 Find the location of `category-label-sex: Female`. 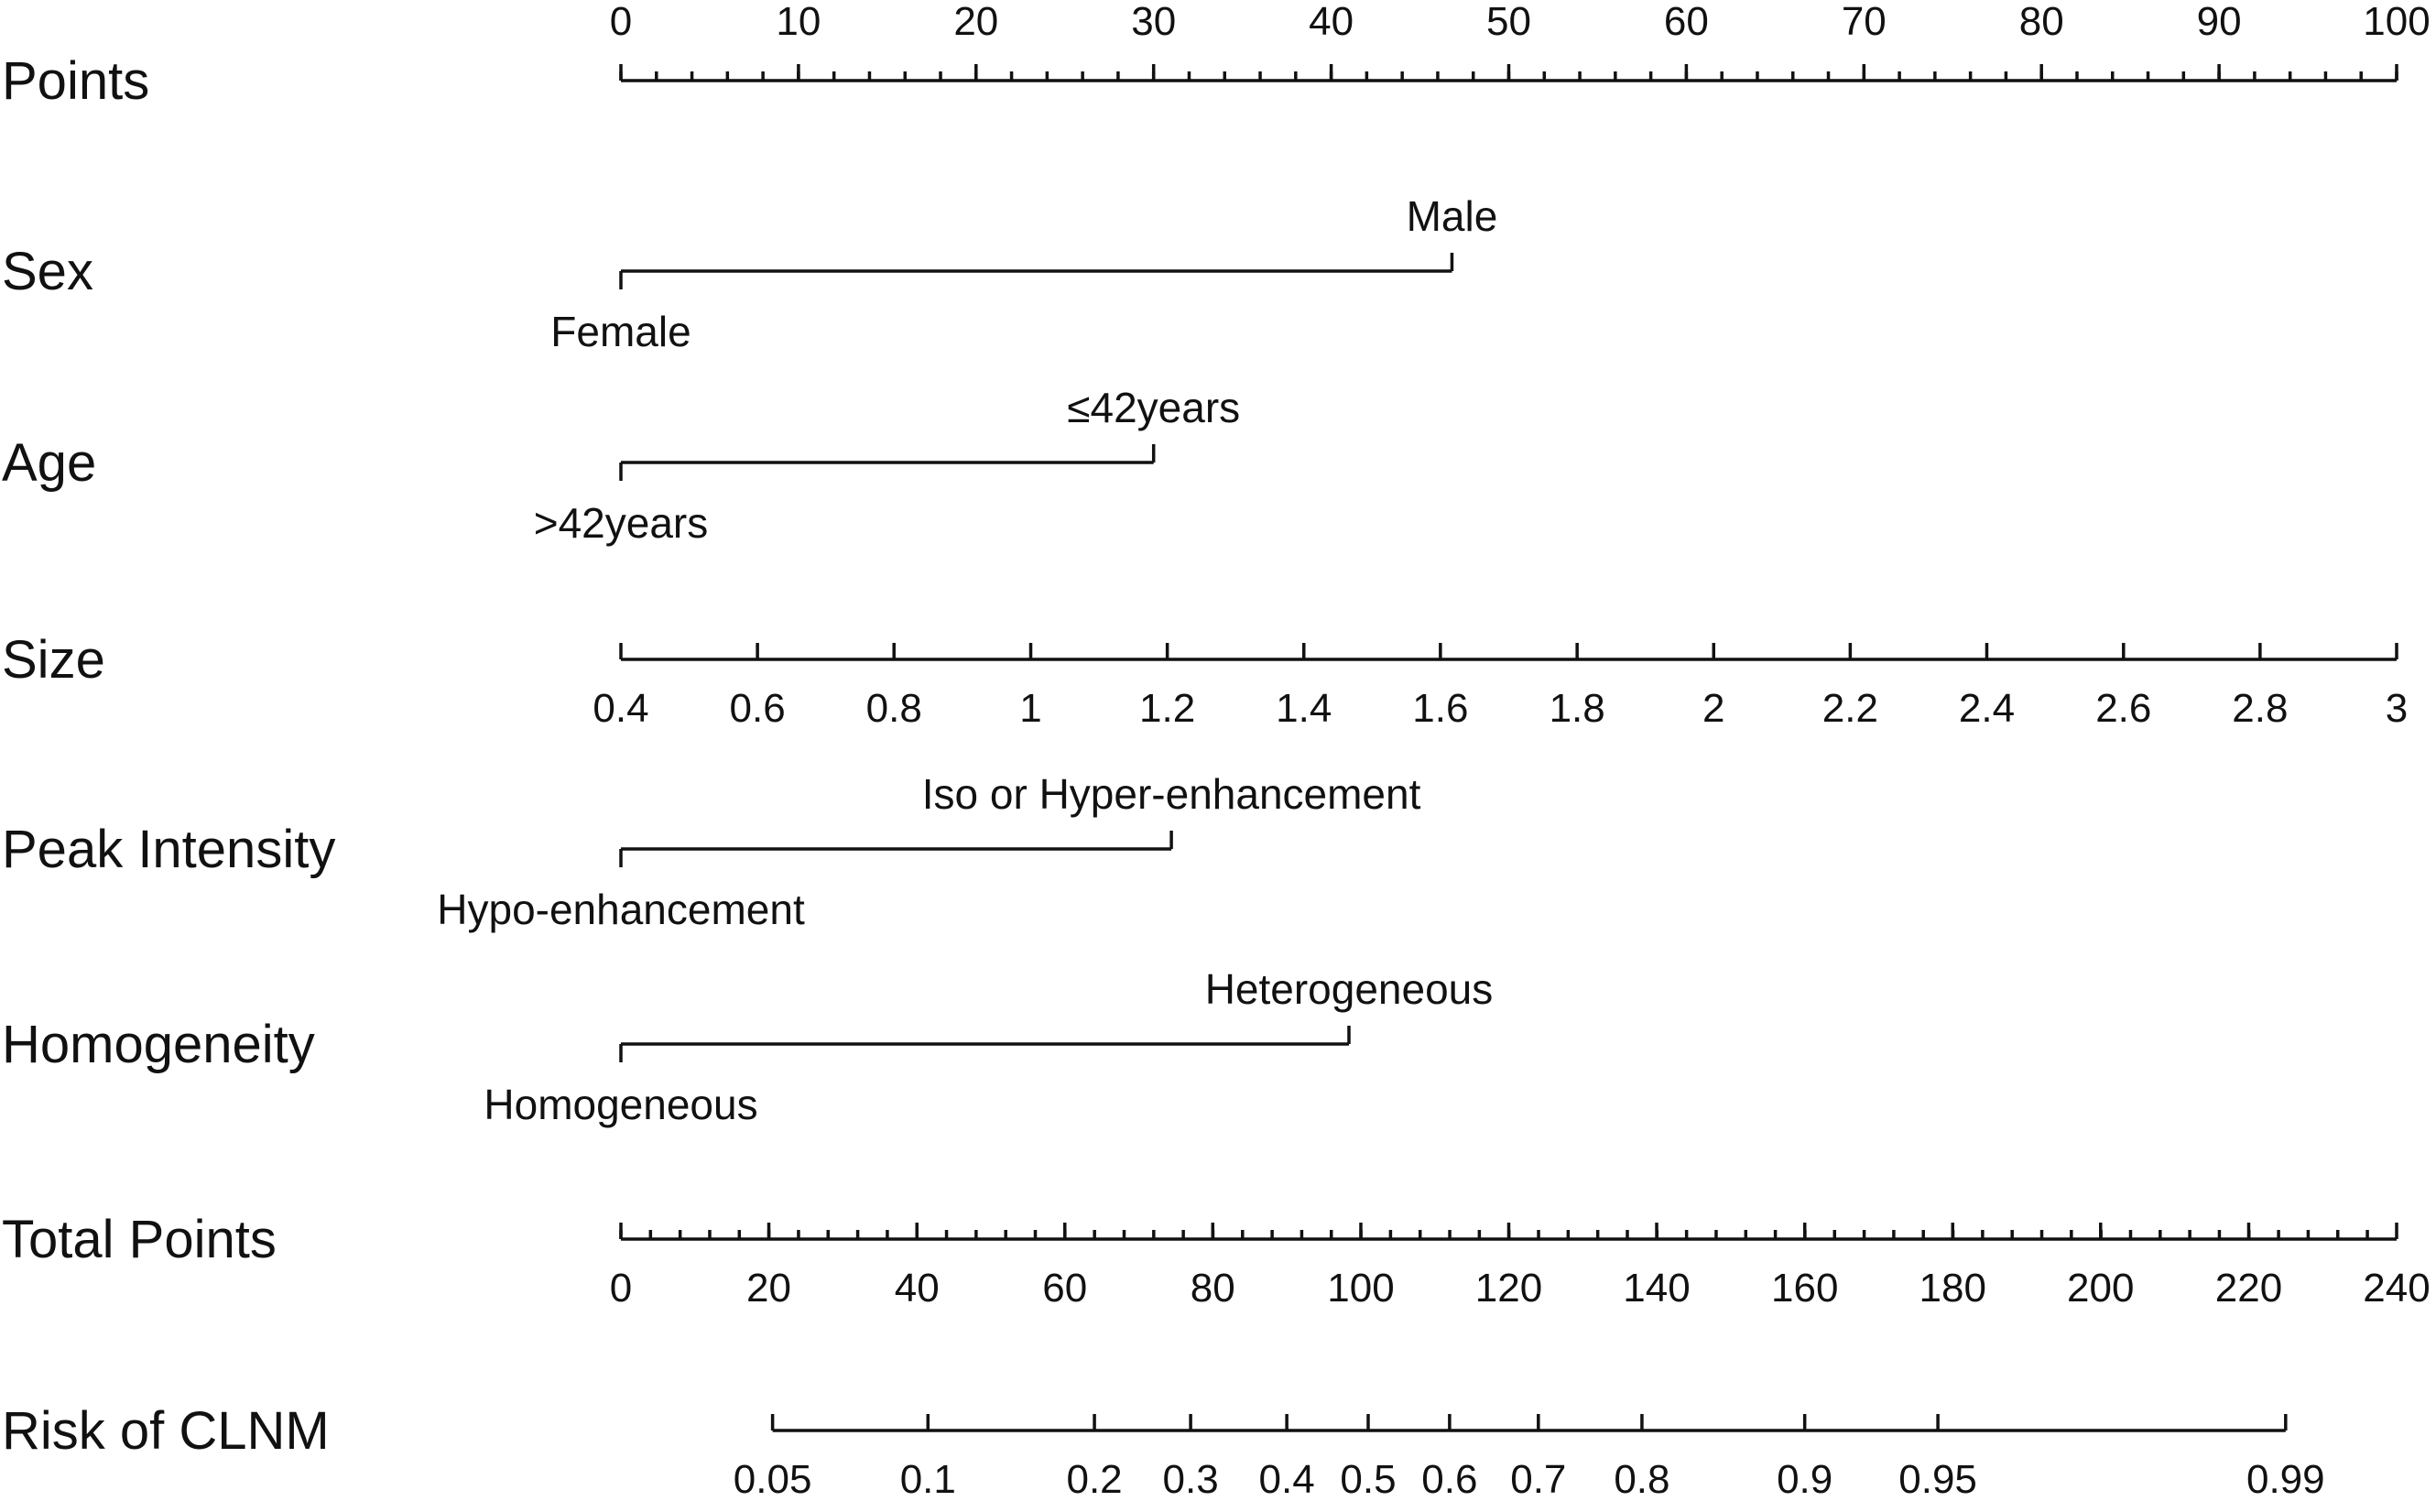

category-label-sex: Female is located at coordinates (620, 331).